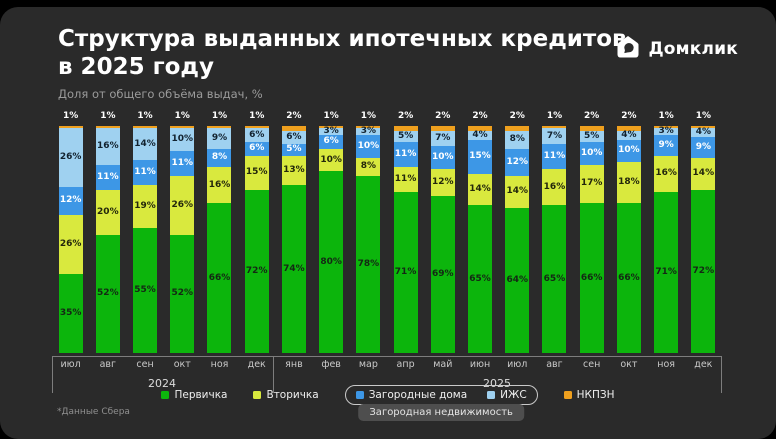 Image resolution: width=776 pixels, height=439 pixels. I want to click on bar-column: 1% 72% 14% 9% 4% дек, so click(703, 240).